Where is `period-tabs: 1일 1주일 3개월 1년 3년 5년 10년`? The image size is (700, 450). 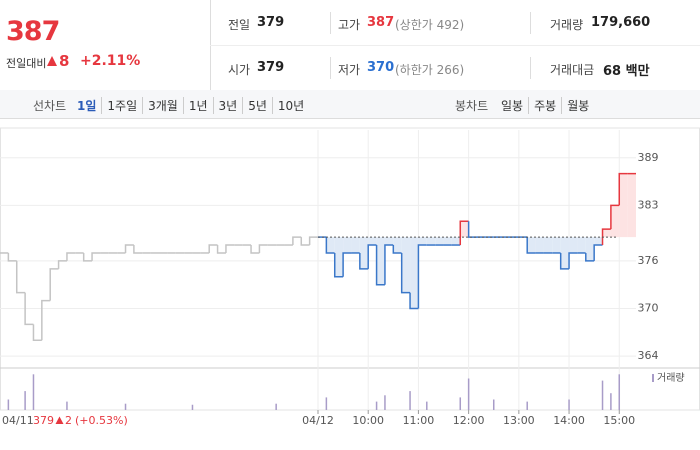 period-tabs: 1일 1주일 3개월 1년 3년 5년 10년 is located at coordinates (190, 105).